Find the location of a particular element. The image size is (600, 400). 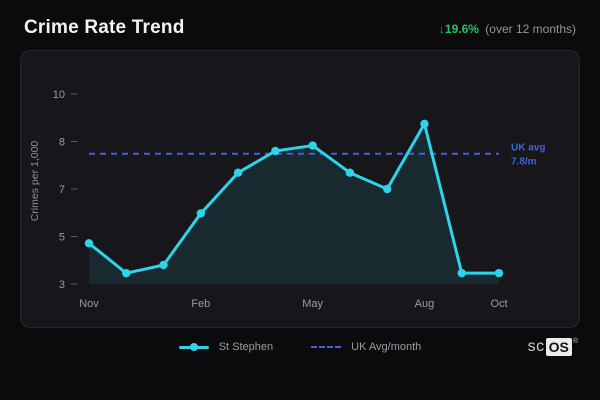

scos-logo: sc OS ® is located at coordinates (553, 347).